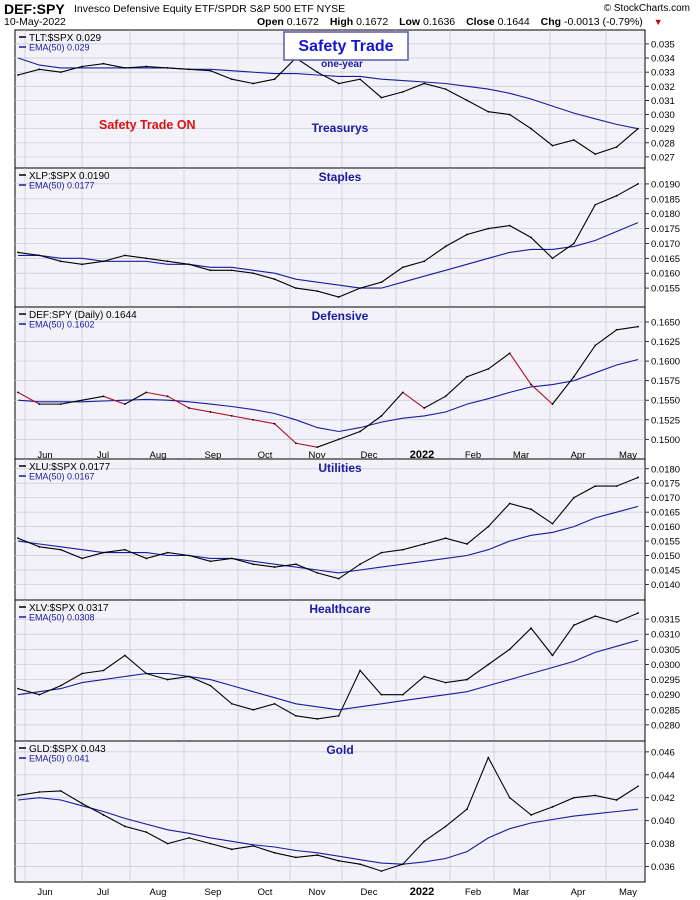 The image size is (700, 900). I want to click on panel-frame, so click(330, 529).